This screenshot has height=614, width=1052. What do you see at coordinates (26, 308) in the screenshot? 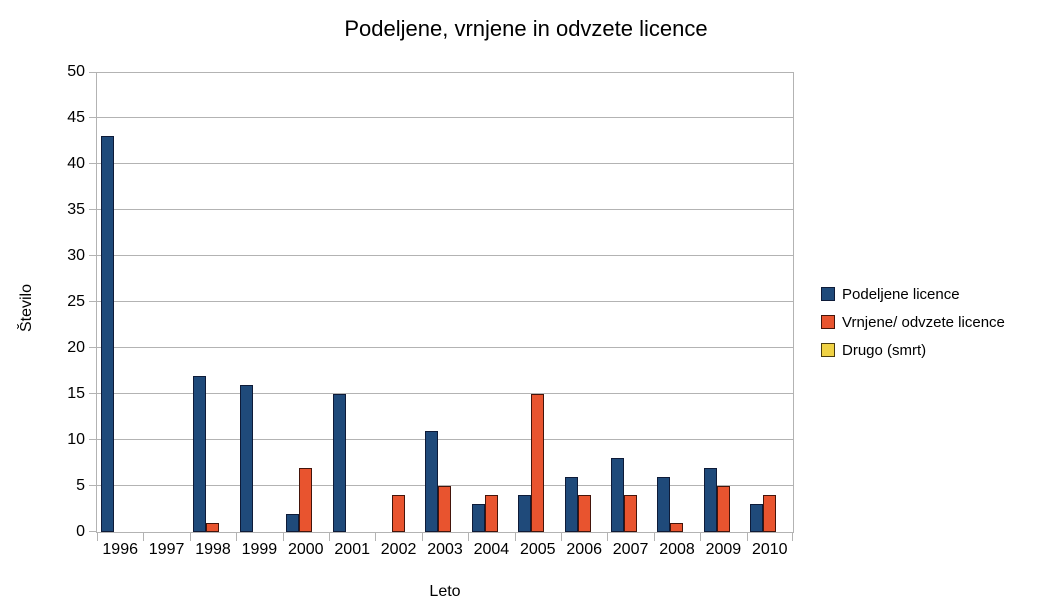
I see `y-axis-title: Število` at bounding box center [26, 308].